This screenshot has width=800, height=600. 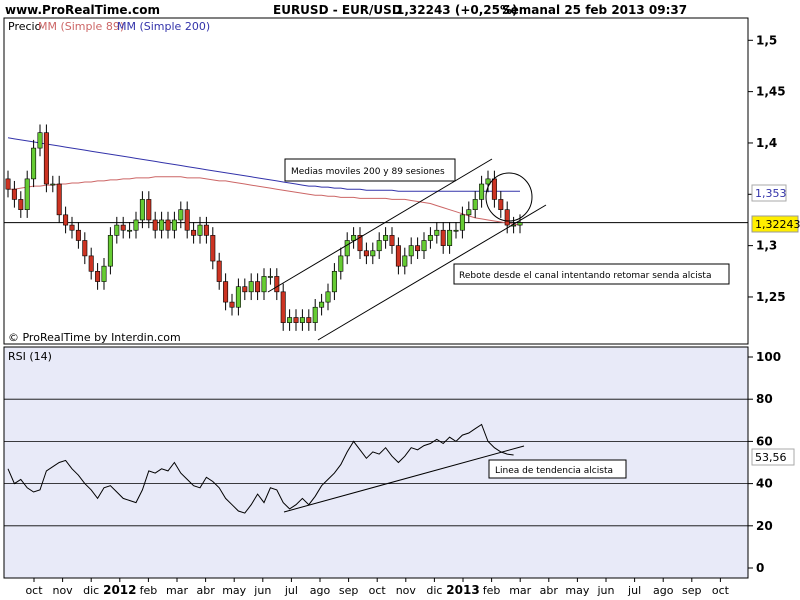 I want to click on price-y-tick-label: 1,4, so click(x=766, y=143).